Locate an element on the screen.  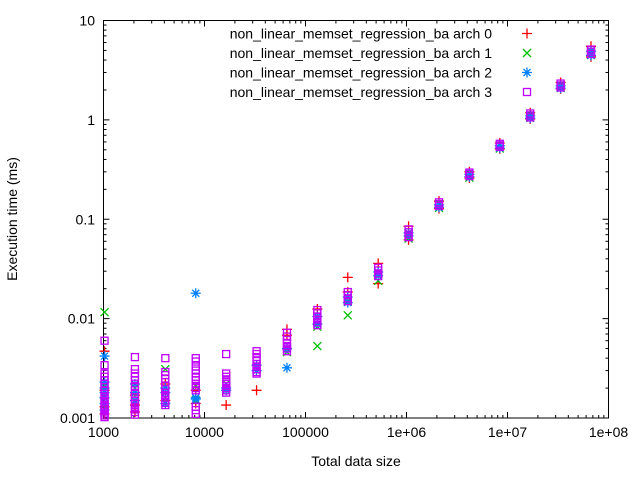
legend-item: non_linear_memset_regression_ba arch 2 is located at coordinates (381, 73).